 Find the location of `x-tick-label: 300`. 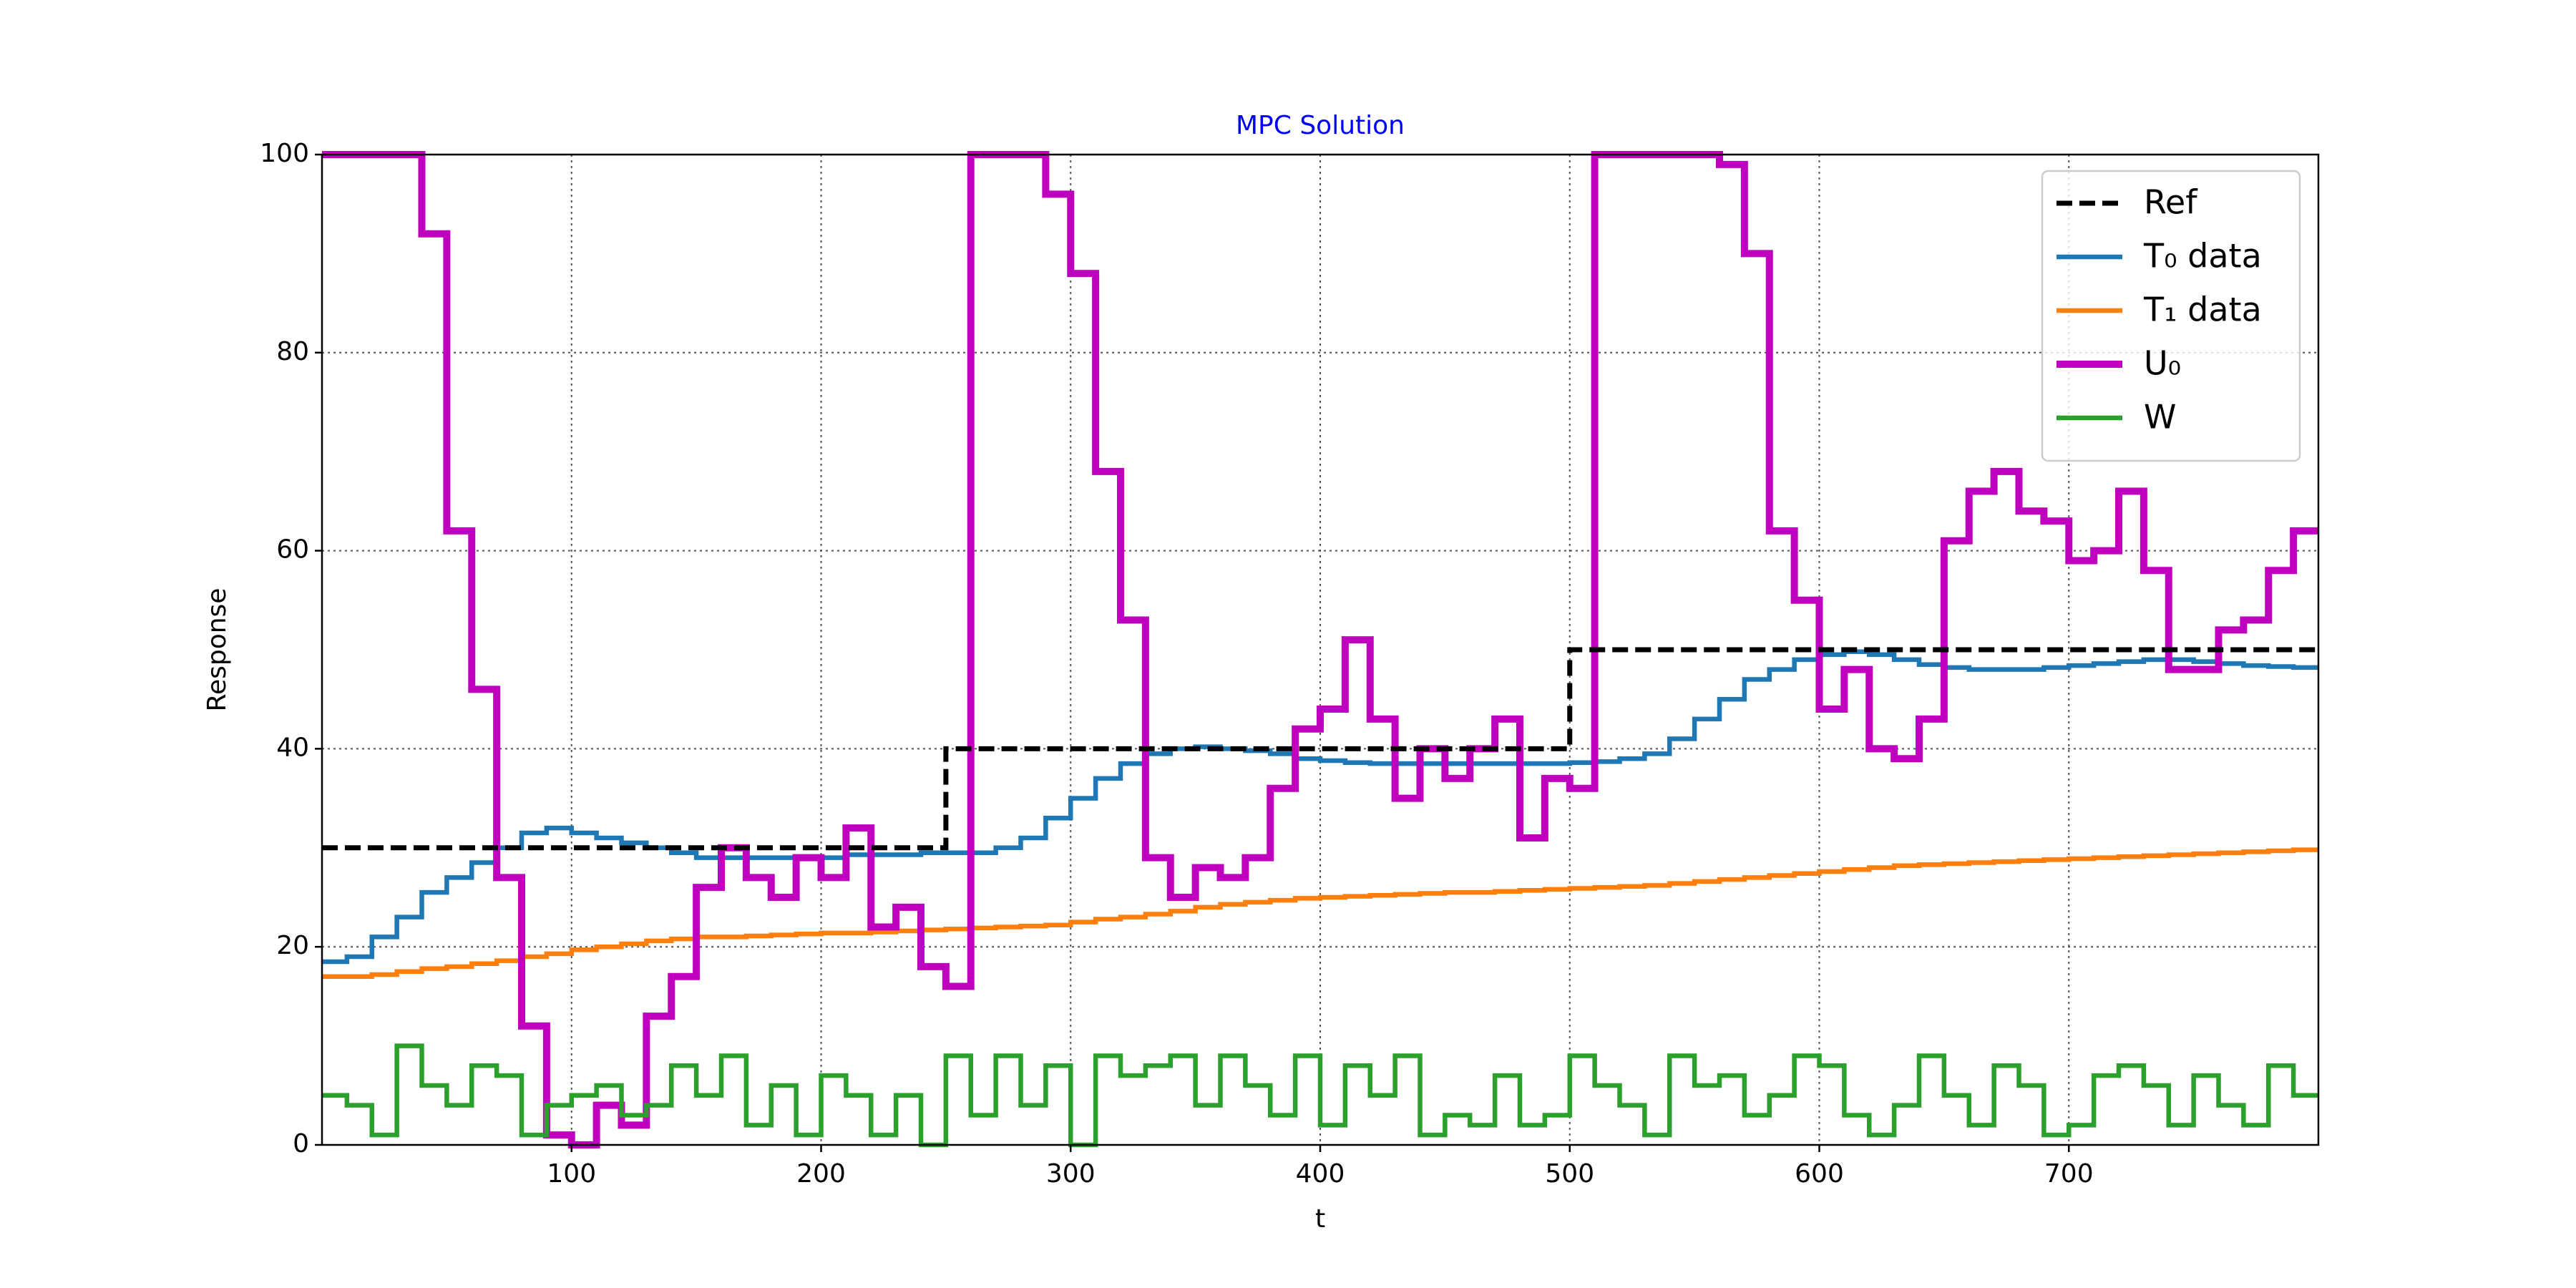

x-tick-label: 300 is located at coordinates (1071, 1174).